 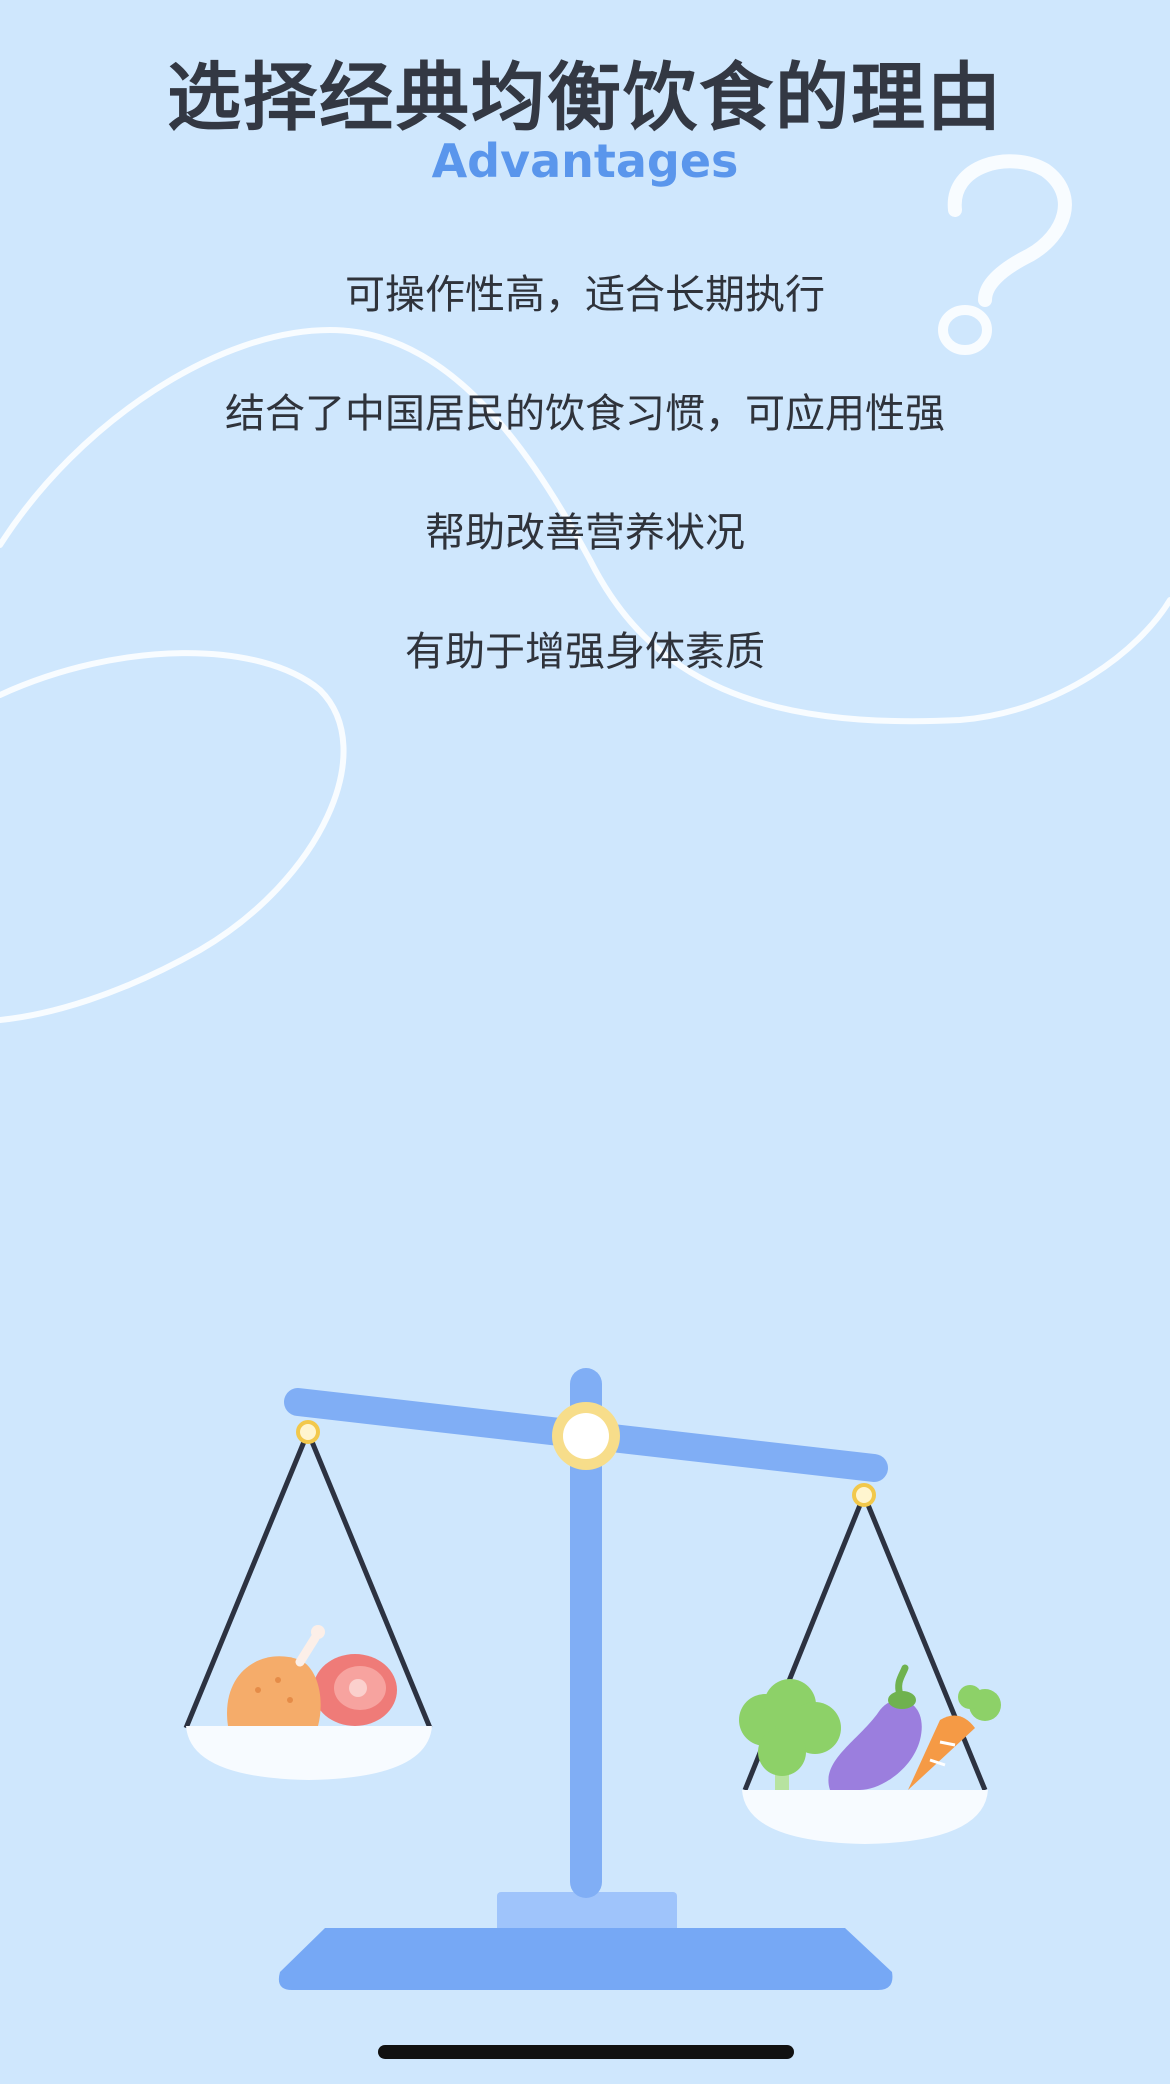 What do you see at coordinates (586, 1633) in the screenshot?
I see `scale-pillar` at bounding box center [586, 1633].